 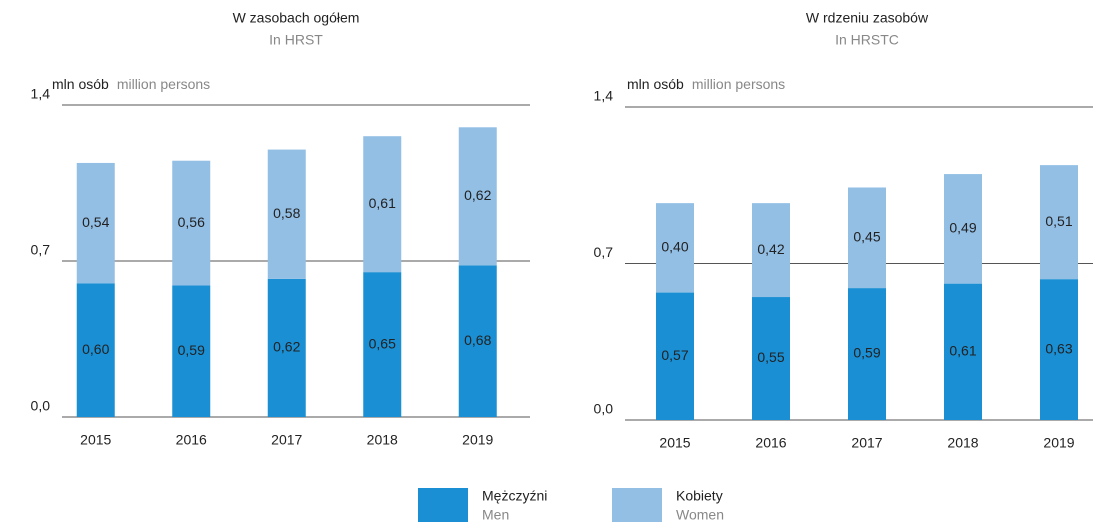 I want to click on value-label: 0,42, so click(x=770, y=249).